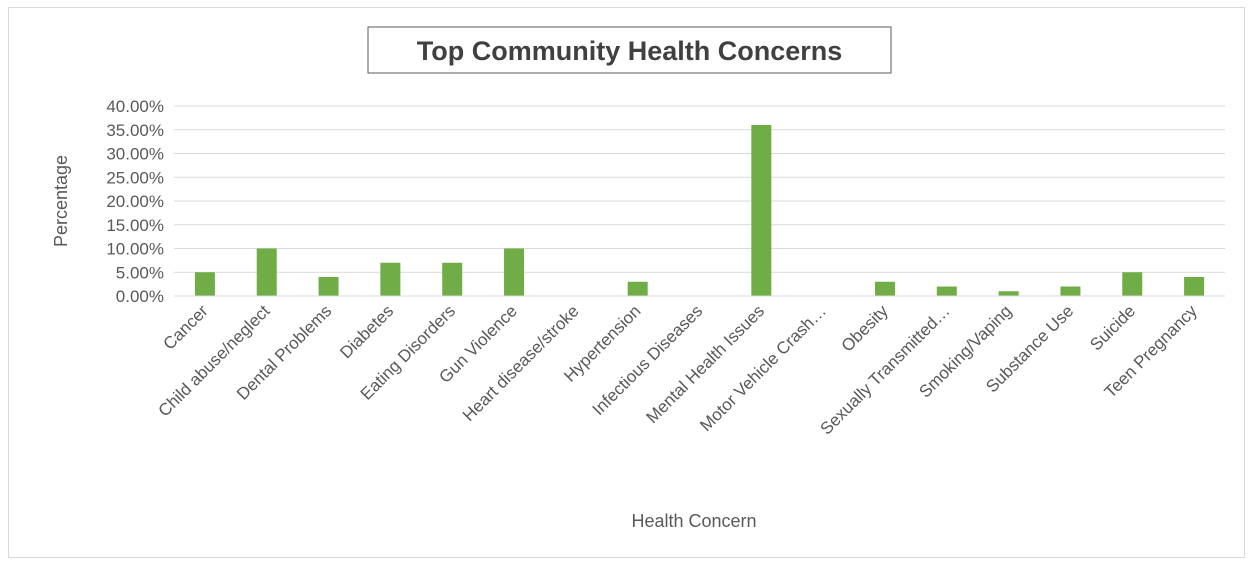  I want to click on x-tick-label: Child abuse/neglect, so click(214, 360).